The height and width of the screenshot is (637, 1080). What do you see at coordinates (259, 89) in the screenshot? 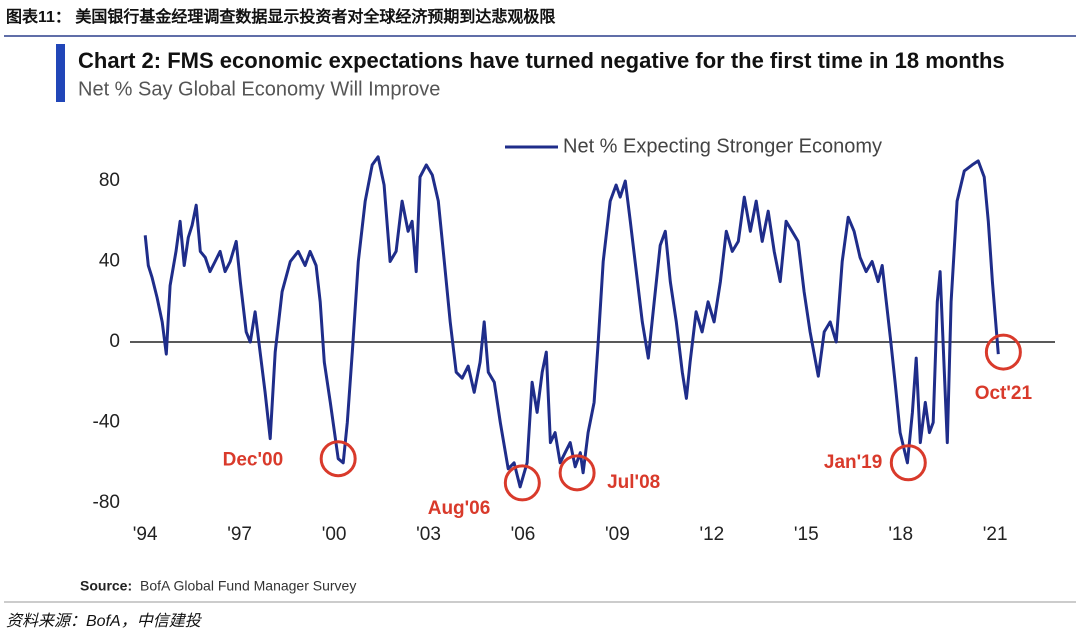
I see `chart-subtitle: Net % Say Global Economy Will Improve` at bounding box center [259, 89].